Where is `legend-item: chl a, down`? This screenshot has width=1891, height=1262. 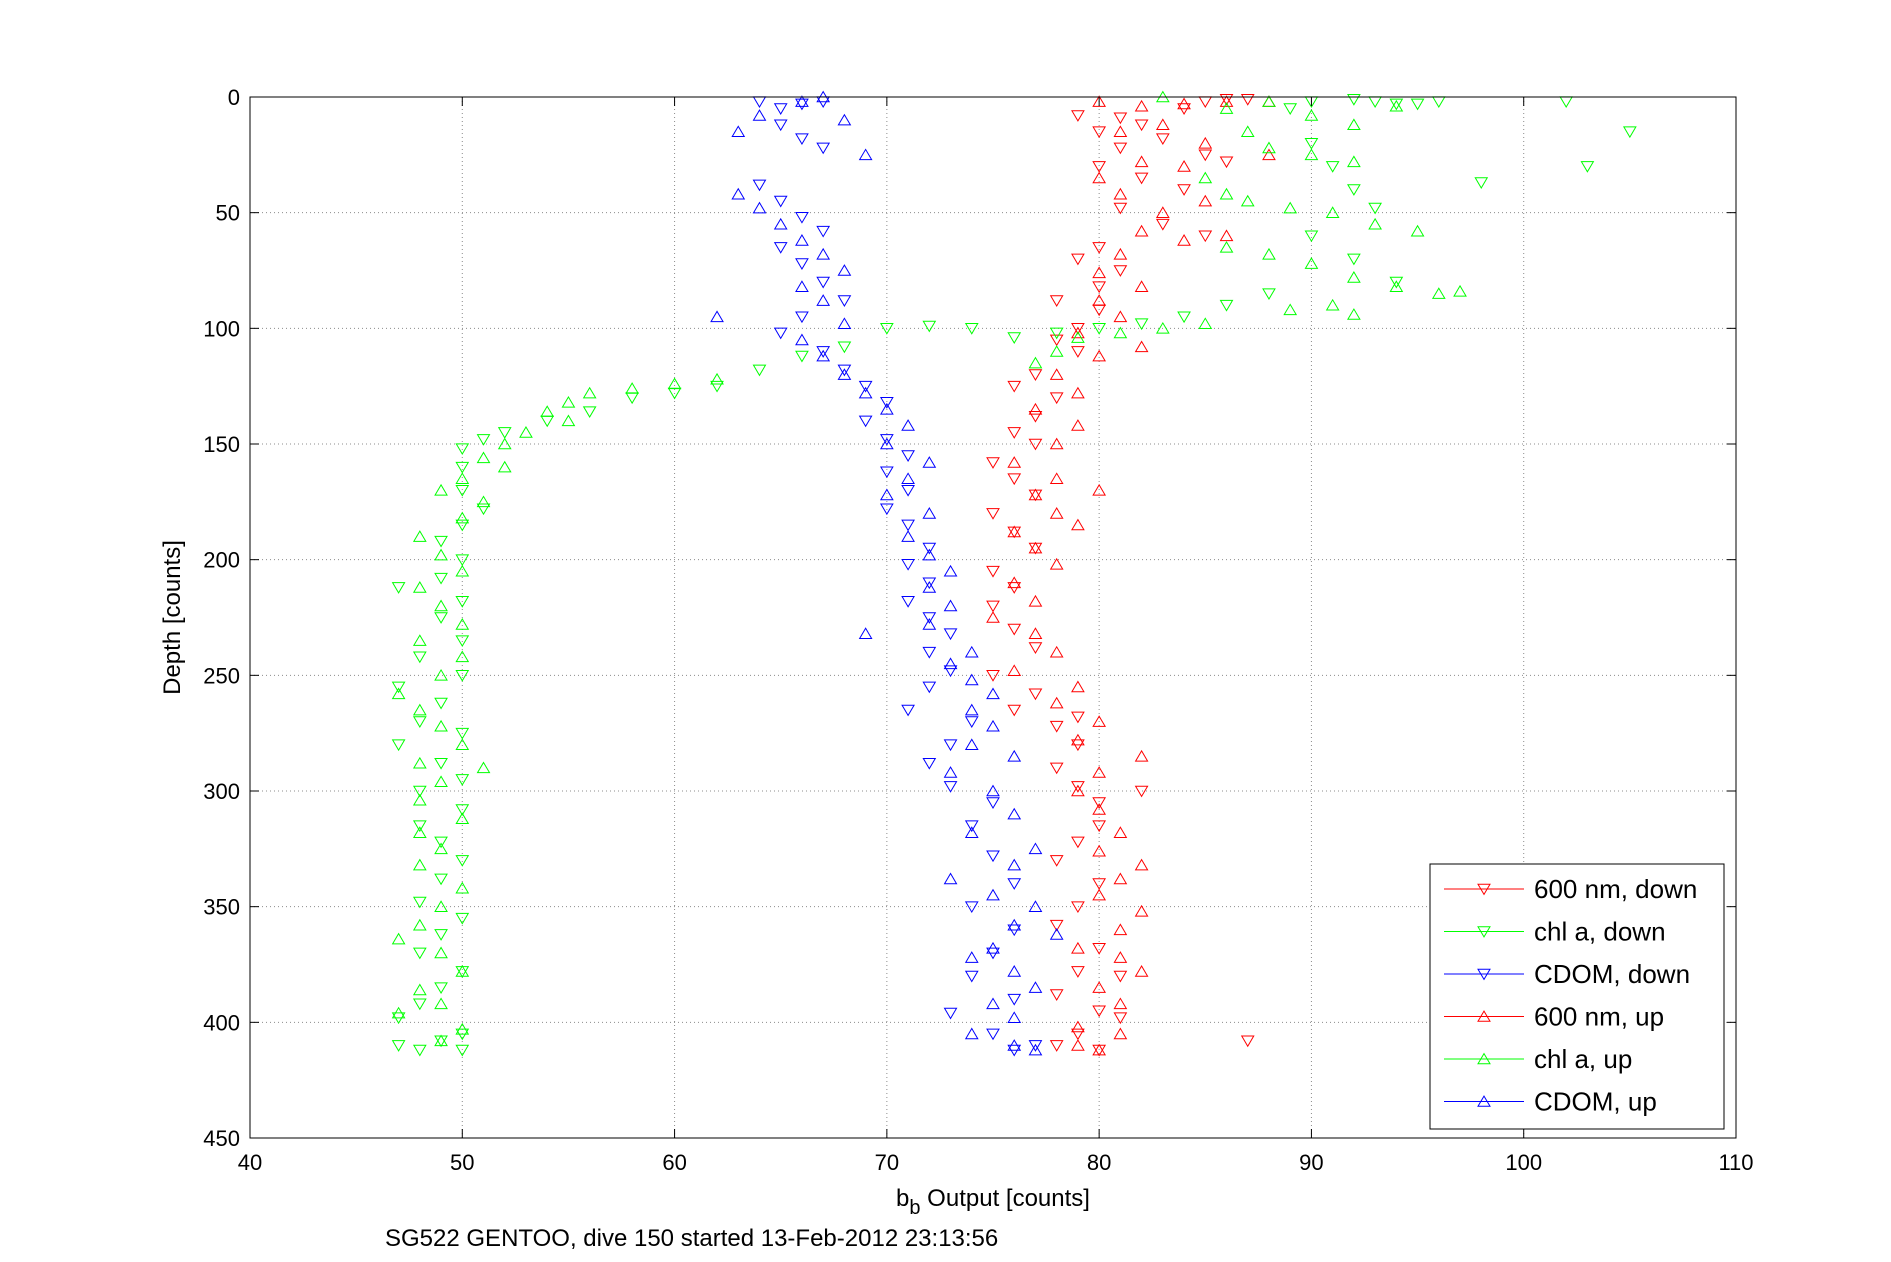
legend-item: chl a, down is located at coordinates (1555, 932).